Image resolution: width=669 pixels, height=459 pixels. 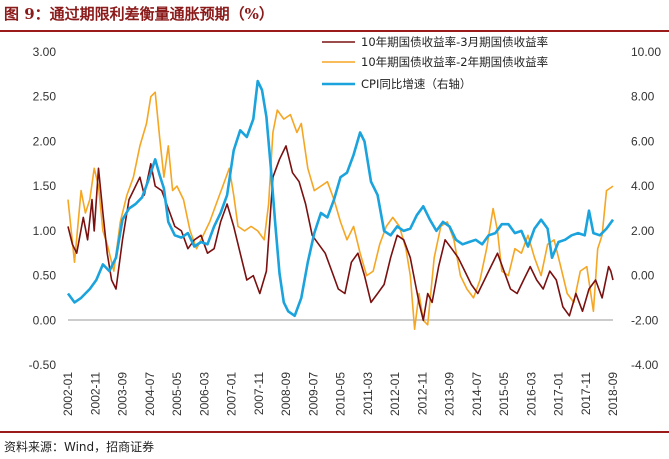 I want to click on x-tick-label: 2006-03, so click(x=204, y=394).